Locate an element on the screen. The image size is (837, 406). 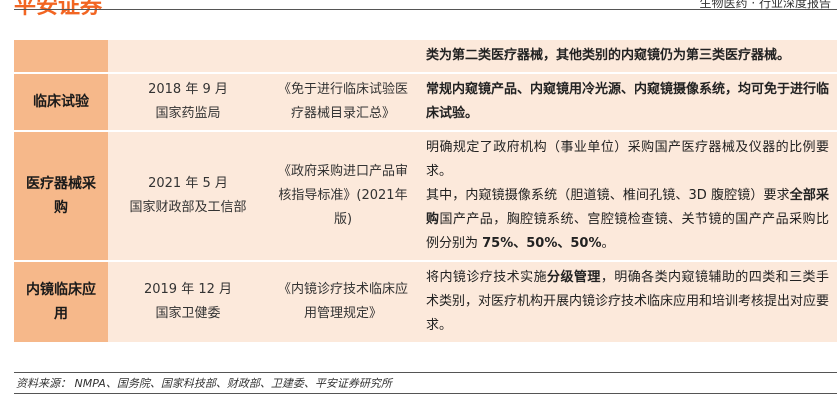
date: 2018 年 9 月 is located at coordinates (188, 89).